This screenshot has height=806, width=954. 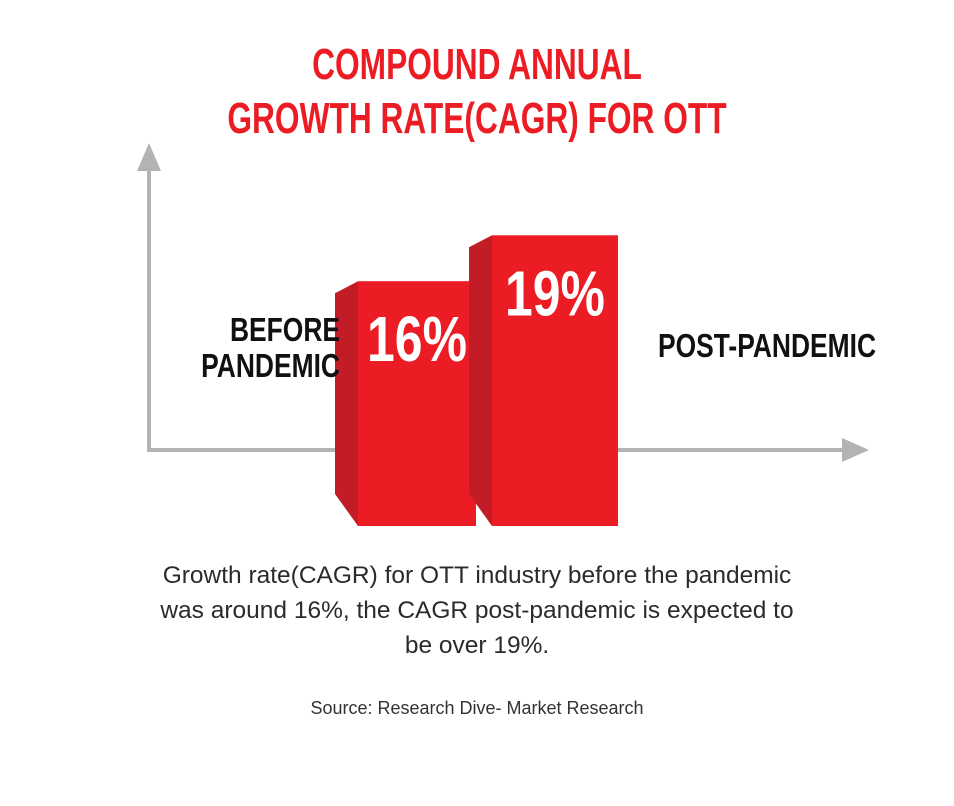 What do you see at coordinates (417, 339) in the screenshot?
I see `bar-value-label: 16%` at bounding box center [417, 339].